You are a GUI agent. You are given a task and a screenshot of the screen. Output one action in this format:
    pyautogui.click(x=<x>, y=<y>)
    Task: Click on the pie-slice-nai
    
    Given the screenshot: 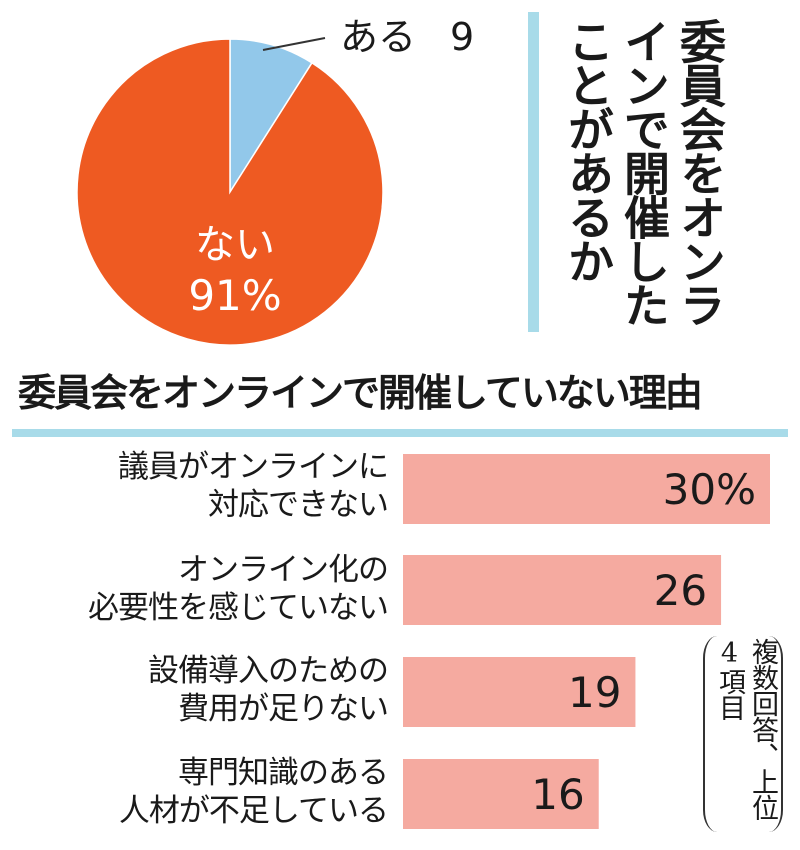 What is the action you would take?
    pyautogui.click(x=230, y=192)
    